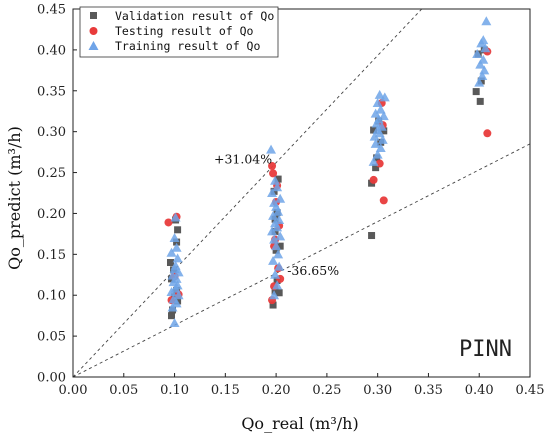 This screenshot has height=438, width=550. I want to click on y-tick-label: 0.10, so click(51, 296).